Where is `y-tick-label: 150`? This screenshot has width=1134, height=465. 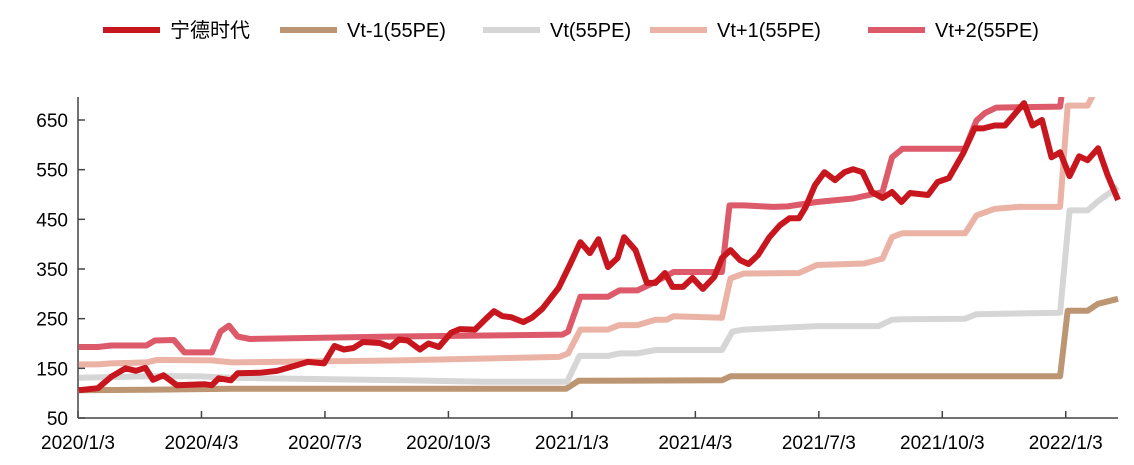 y-tick-label: 150 is located at coordinates (52, 369).